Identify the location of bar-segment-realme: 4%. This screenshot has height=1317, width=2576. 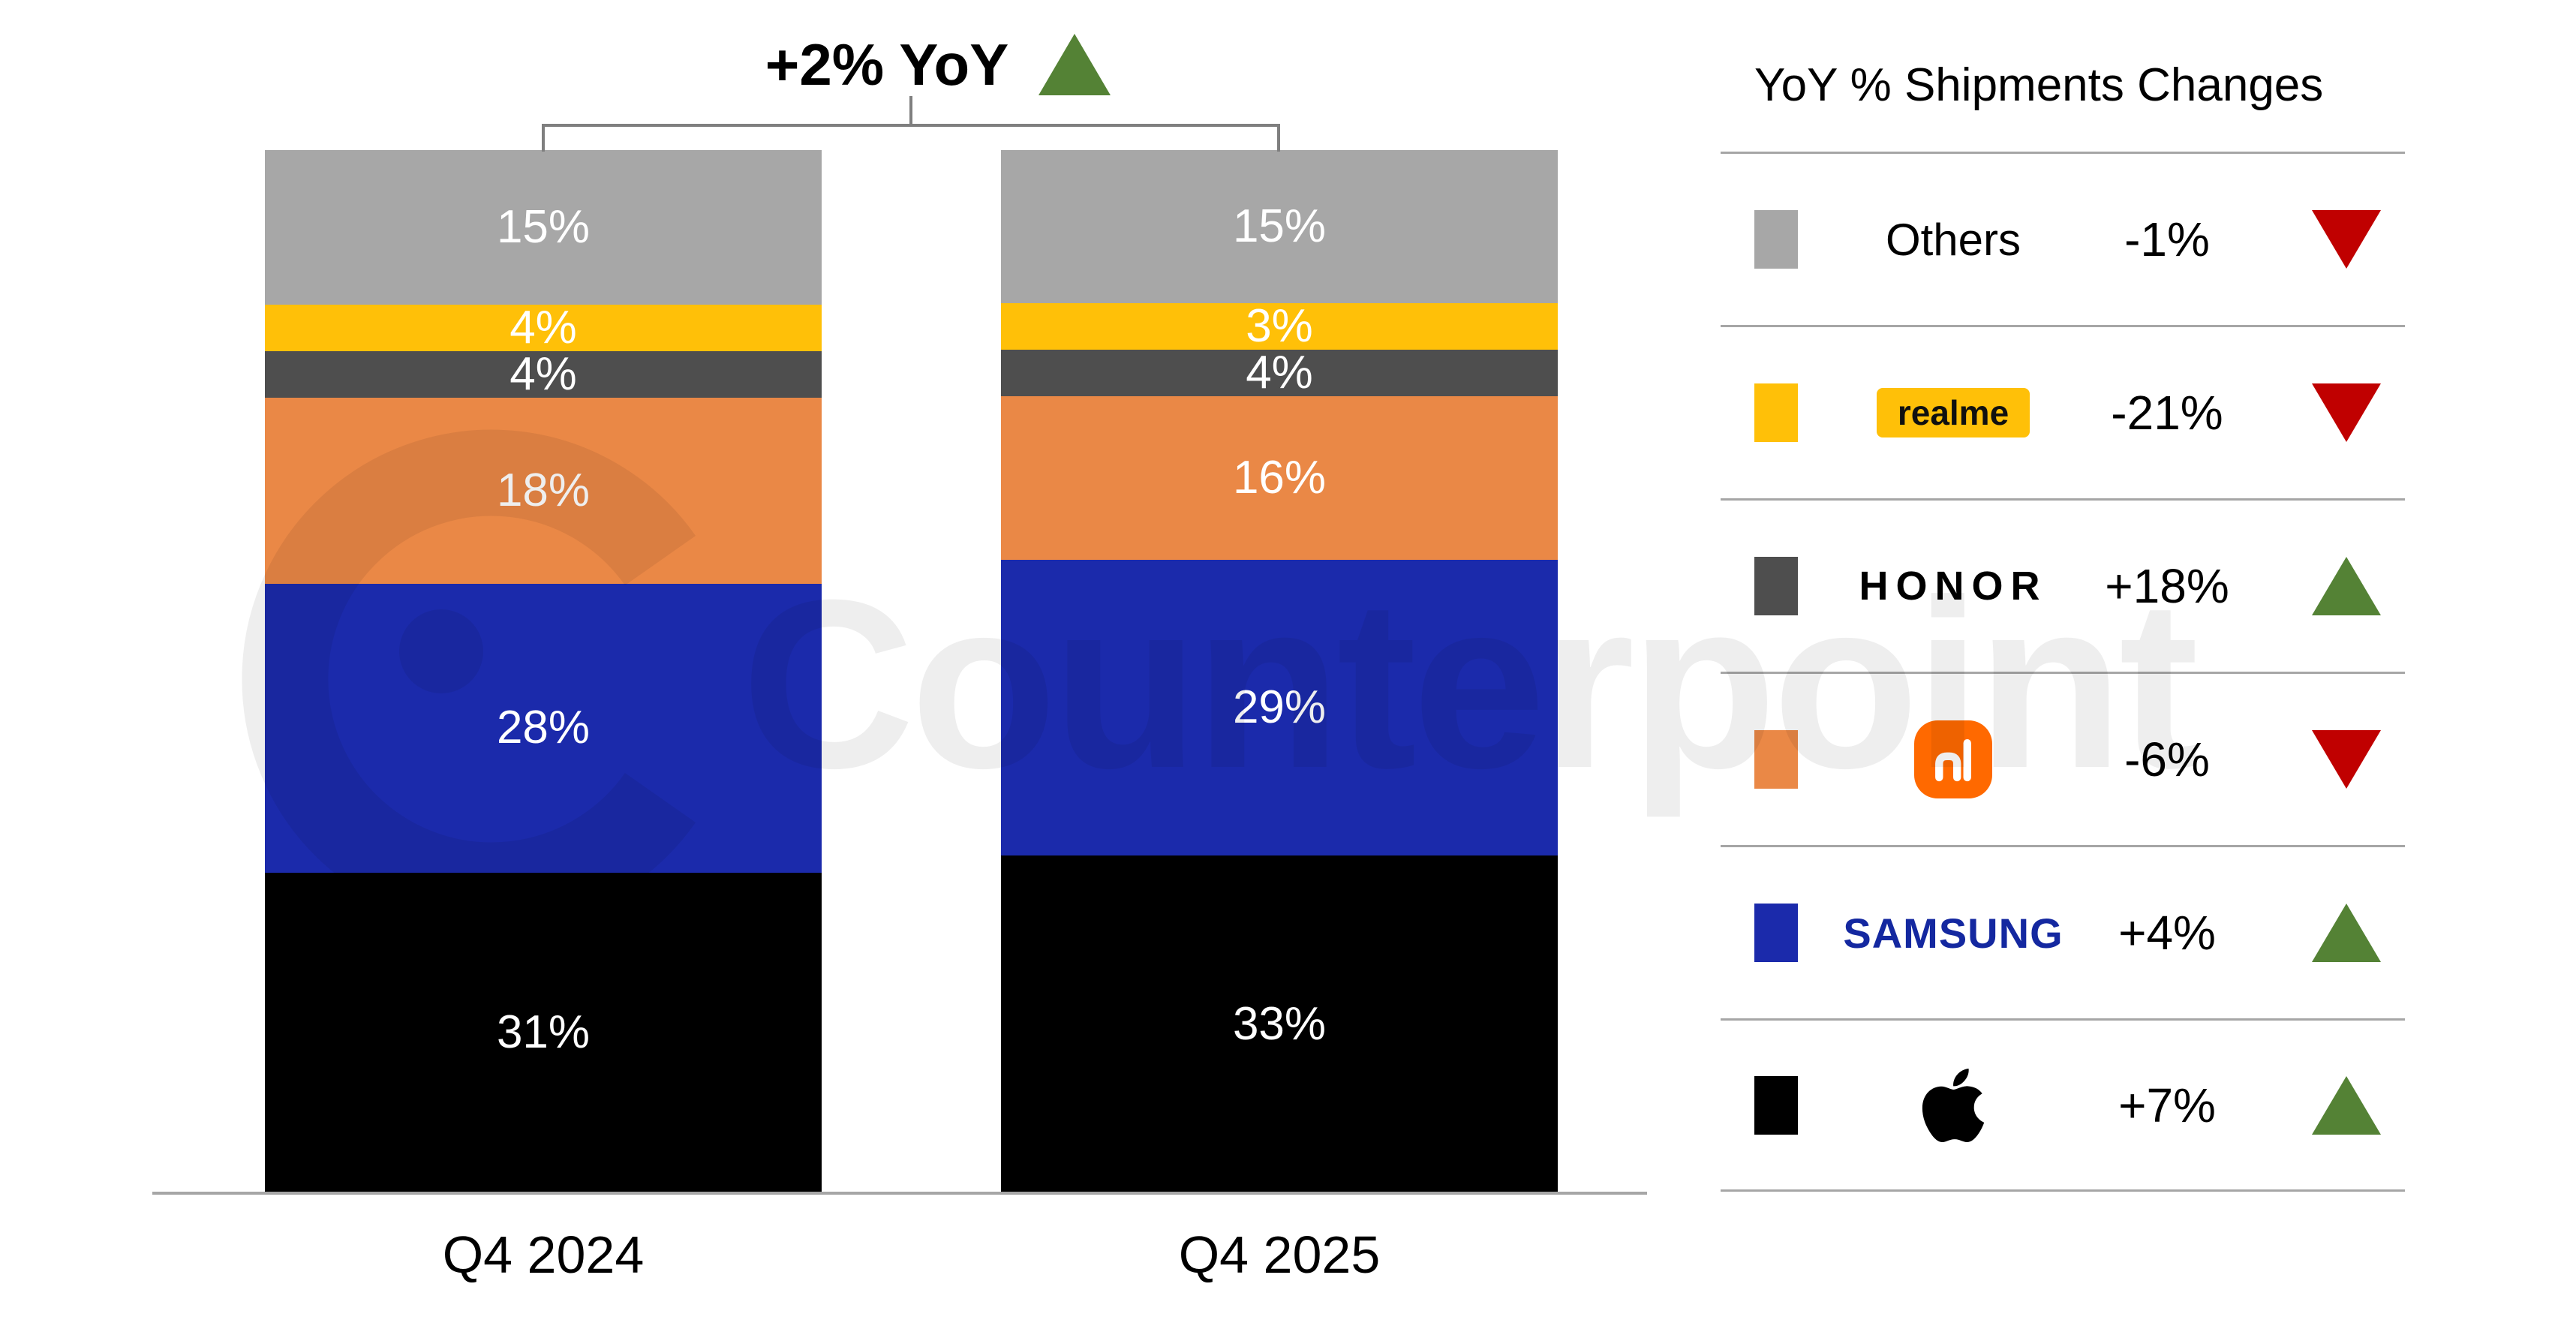
(543, 328).